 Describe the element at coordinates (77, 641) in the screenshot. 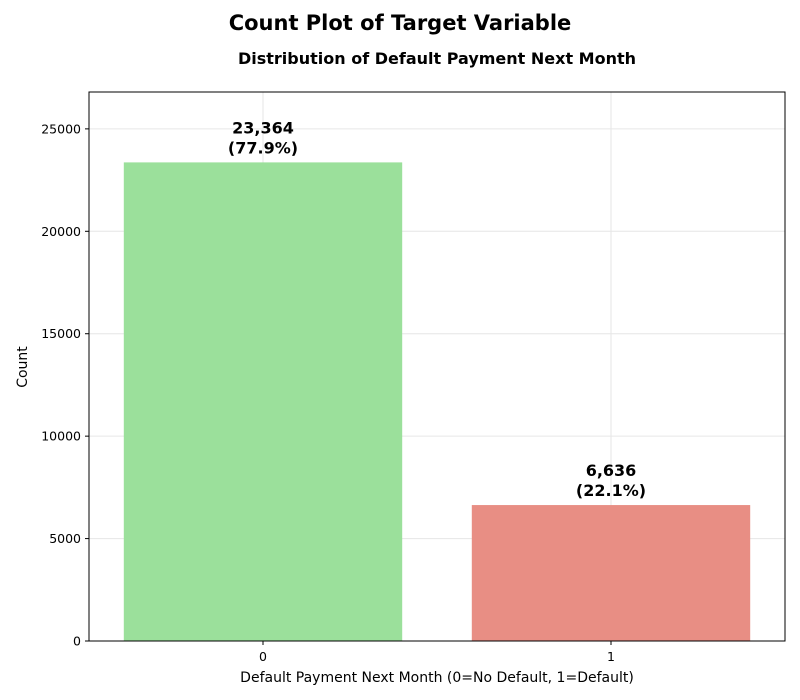

I see `y-tick-label: 0` at that location.